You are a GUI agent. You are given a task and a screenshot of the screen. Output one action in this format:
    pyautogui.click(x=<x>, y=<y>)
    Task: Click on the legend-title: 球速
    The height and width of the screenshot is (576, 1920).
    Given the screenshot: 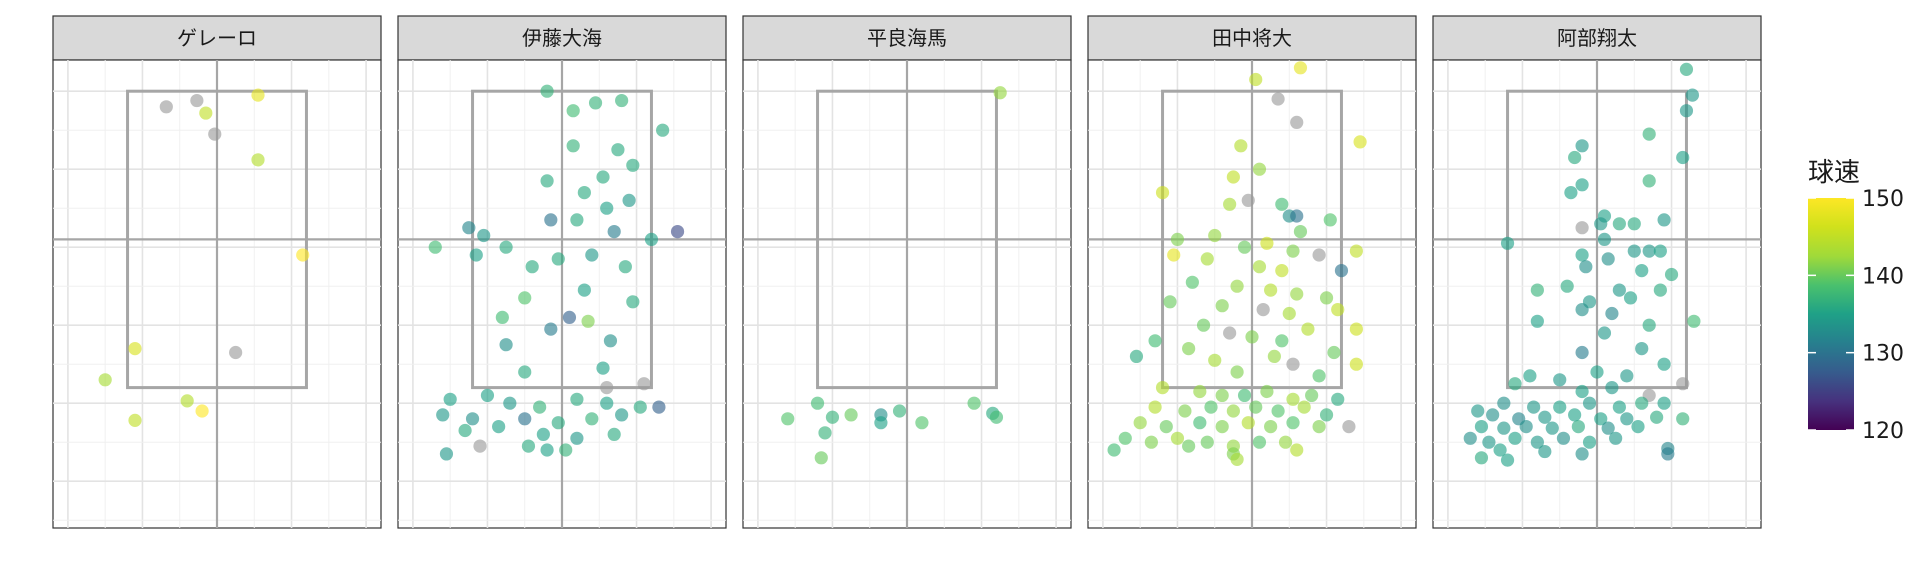 What is the action you would take?
    pyautogui.click(x=1834, y=173)
    